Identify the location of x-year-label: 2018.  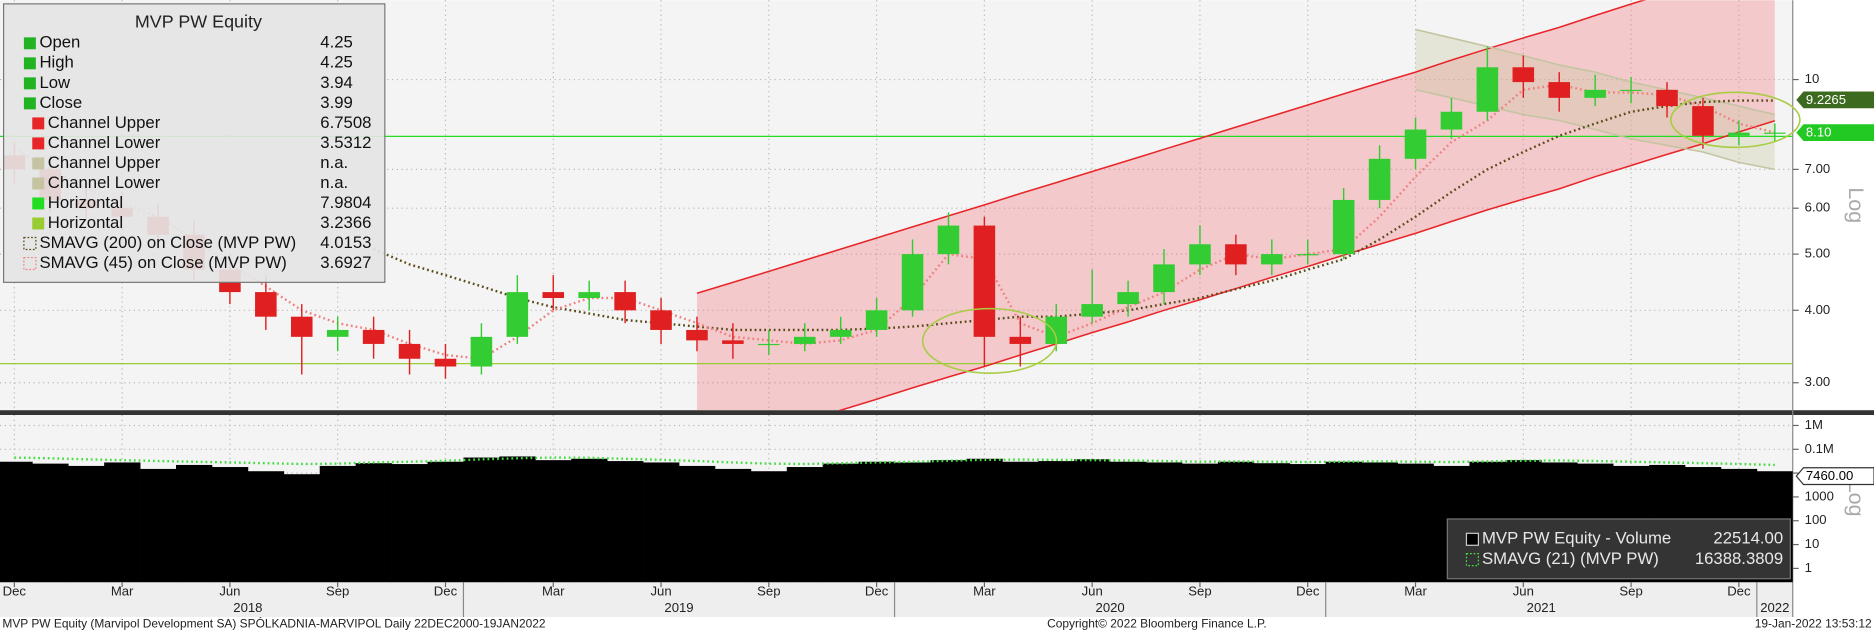
(247, 607).